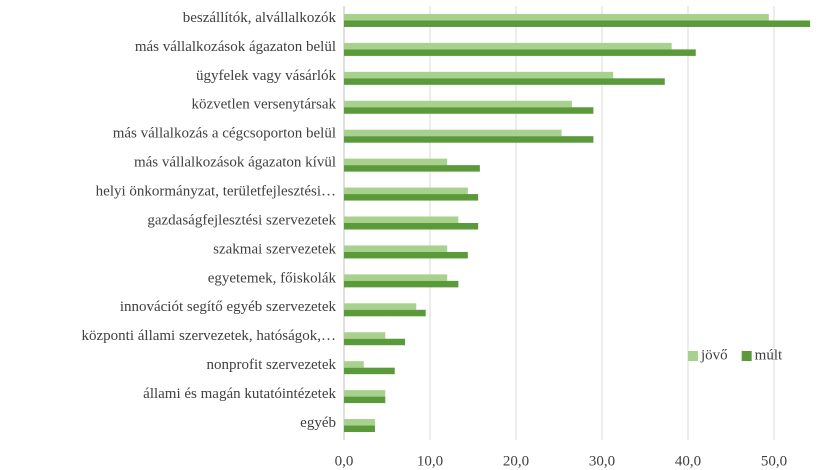 The image size is (823, 470). I want to click on y-tick-label: gazdaságfejlesztési szervezetek, so click(241, 220).